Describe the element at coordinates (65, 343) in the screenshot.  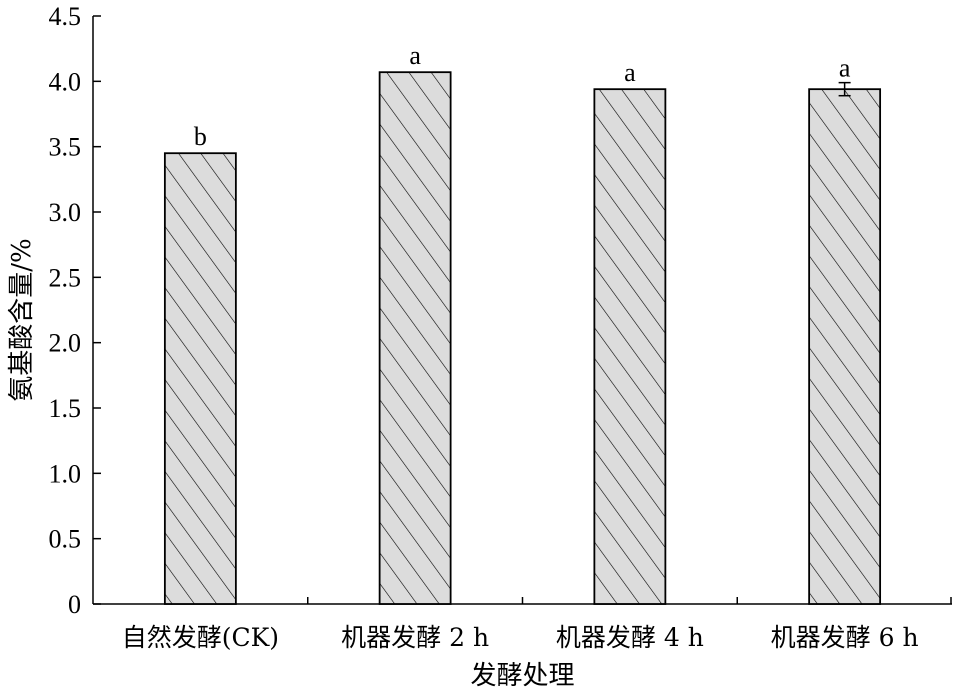
I see `y-tick-label: 2.0` at that location.